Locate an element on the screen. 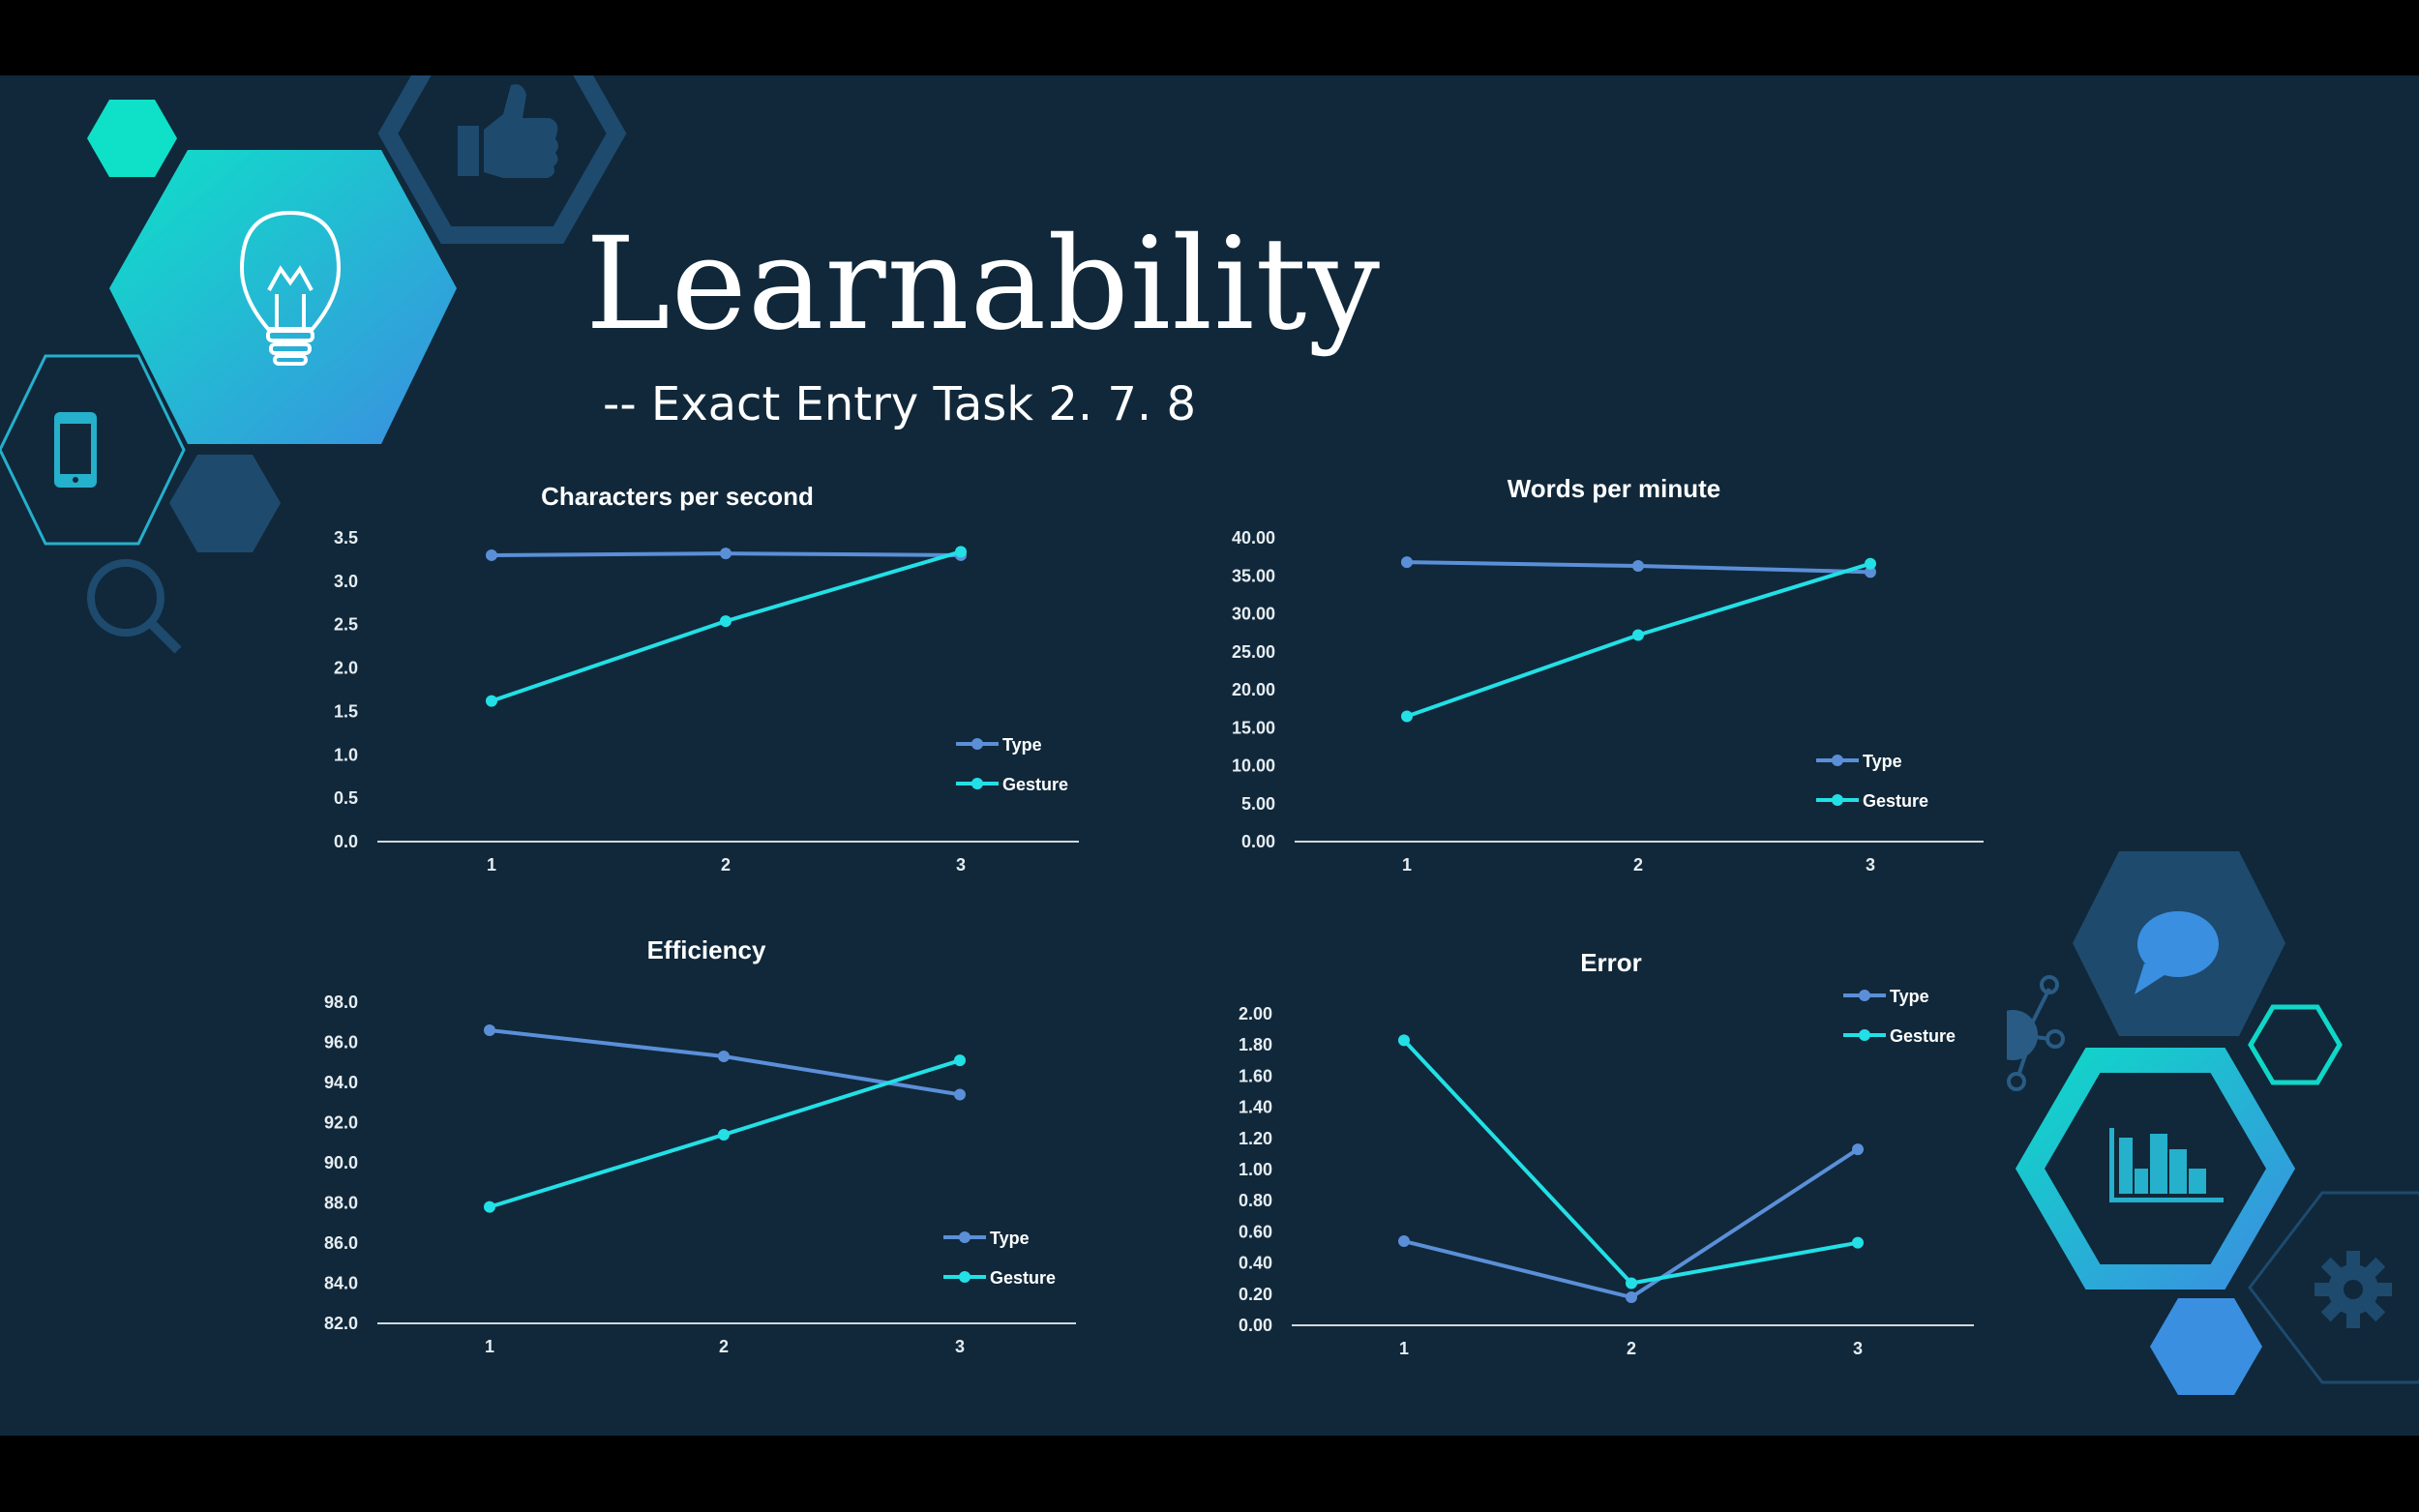 The width and height of the screenshot is (2419, 1512). chart-4-y-tick: 1.20 is located at coordinates (1255, 1138).